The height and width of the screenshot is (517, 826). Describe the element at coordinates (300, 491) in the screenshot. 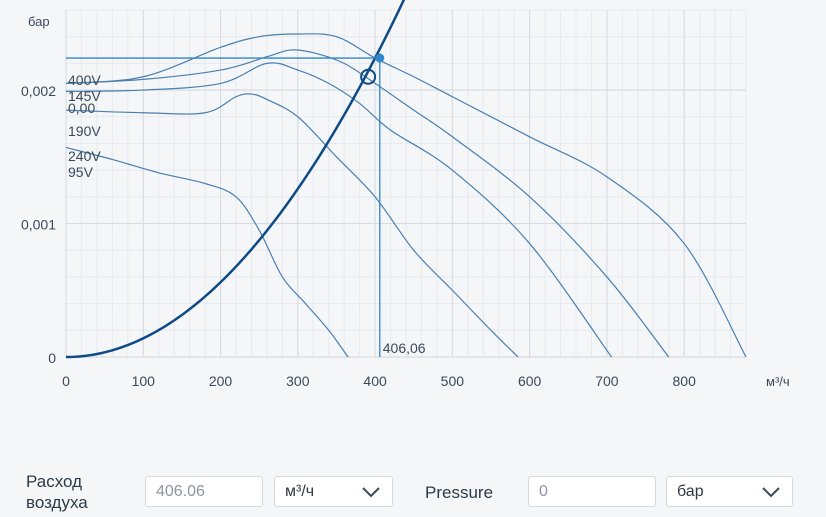

I see `airflow-unit-value: м³/ч` at that location.